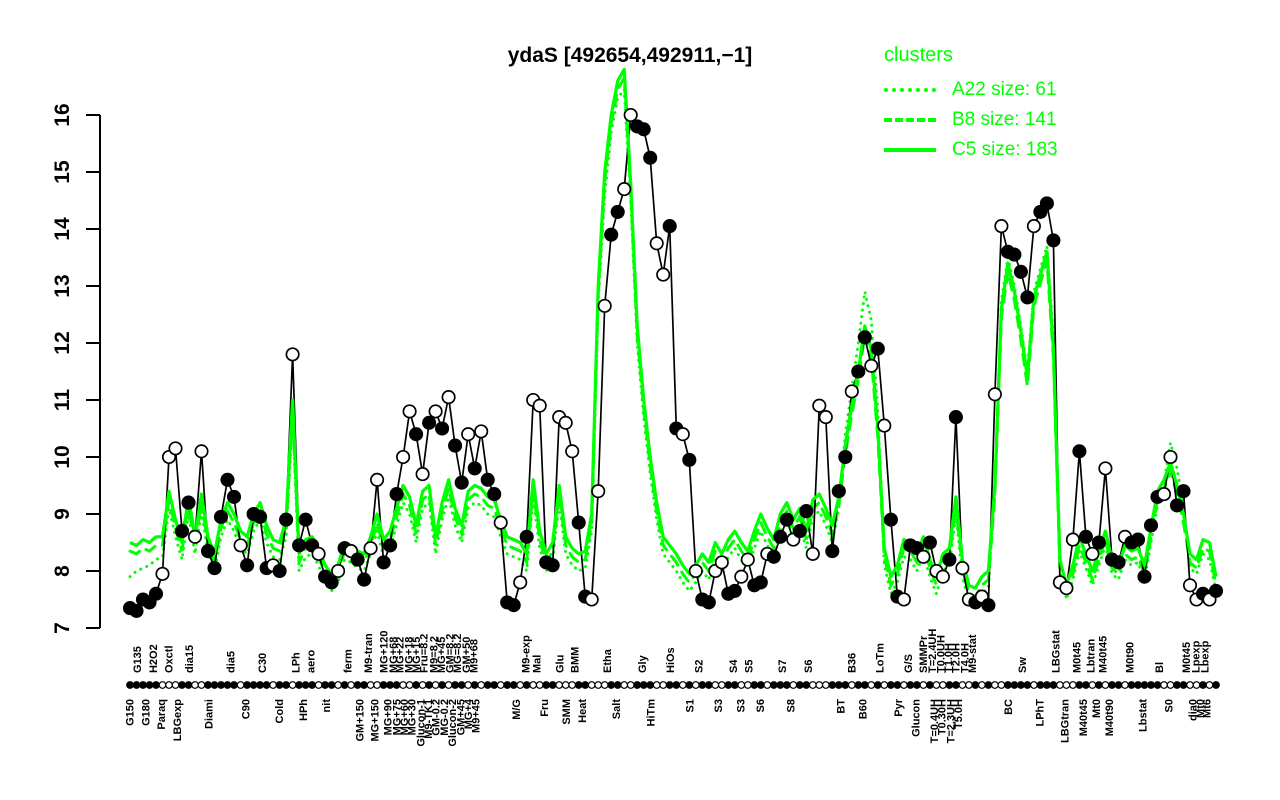 The width and height of the screenshot is (1280, 800). Describe the element at coordinates (1023, 665) in the screenshot. I see `x-tick-label: Sw` at that location.